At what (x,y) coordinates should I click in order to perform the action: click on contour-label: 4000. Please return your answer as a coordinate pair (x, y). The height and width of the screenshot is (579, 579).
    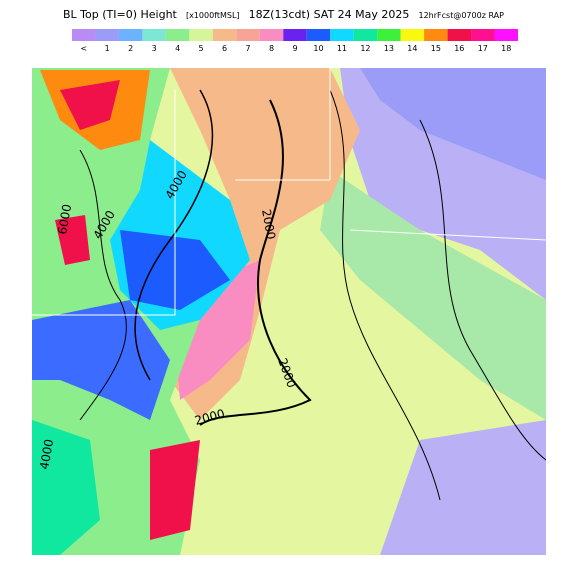
    Looking at the image, I should click on (46, 454).